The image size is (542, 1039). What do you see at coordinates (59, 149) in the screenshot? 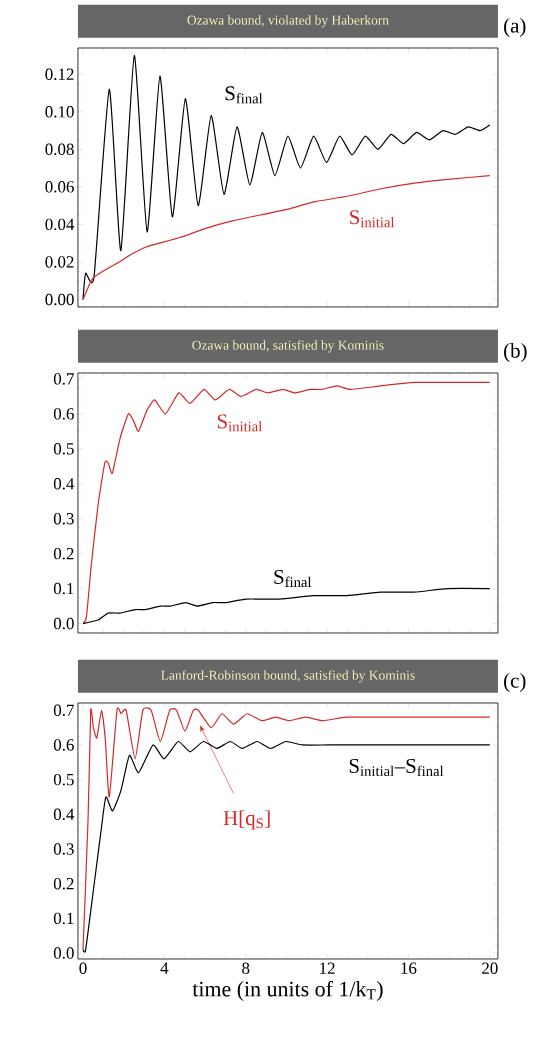
I see `y-tick-label: 0.08` at bounding box center [59, 149].